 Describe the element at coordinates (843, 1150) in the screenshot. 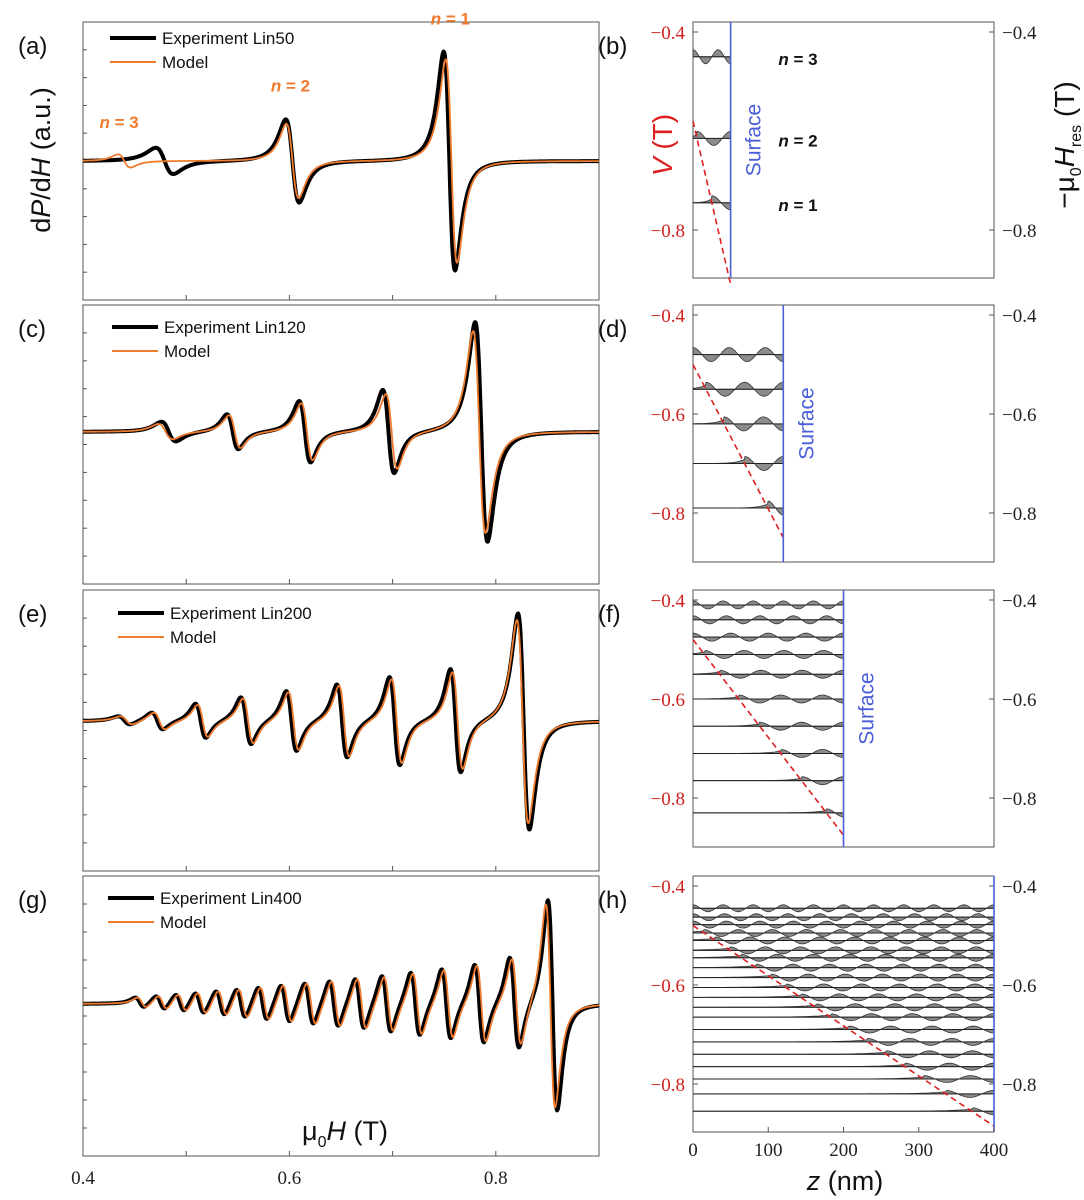

I see `x-tick-label: 200` at that location.